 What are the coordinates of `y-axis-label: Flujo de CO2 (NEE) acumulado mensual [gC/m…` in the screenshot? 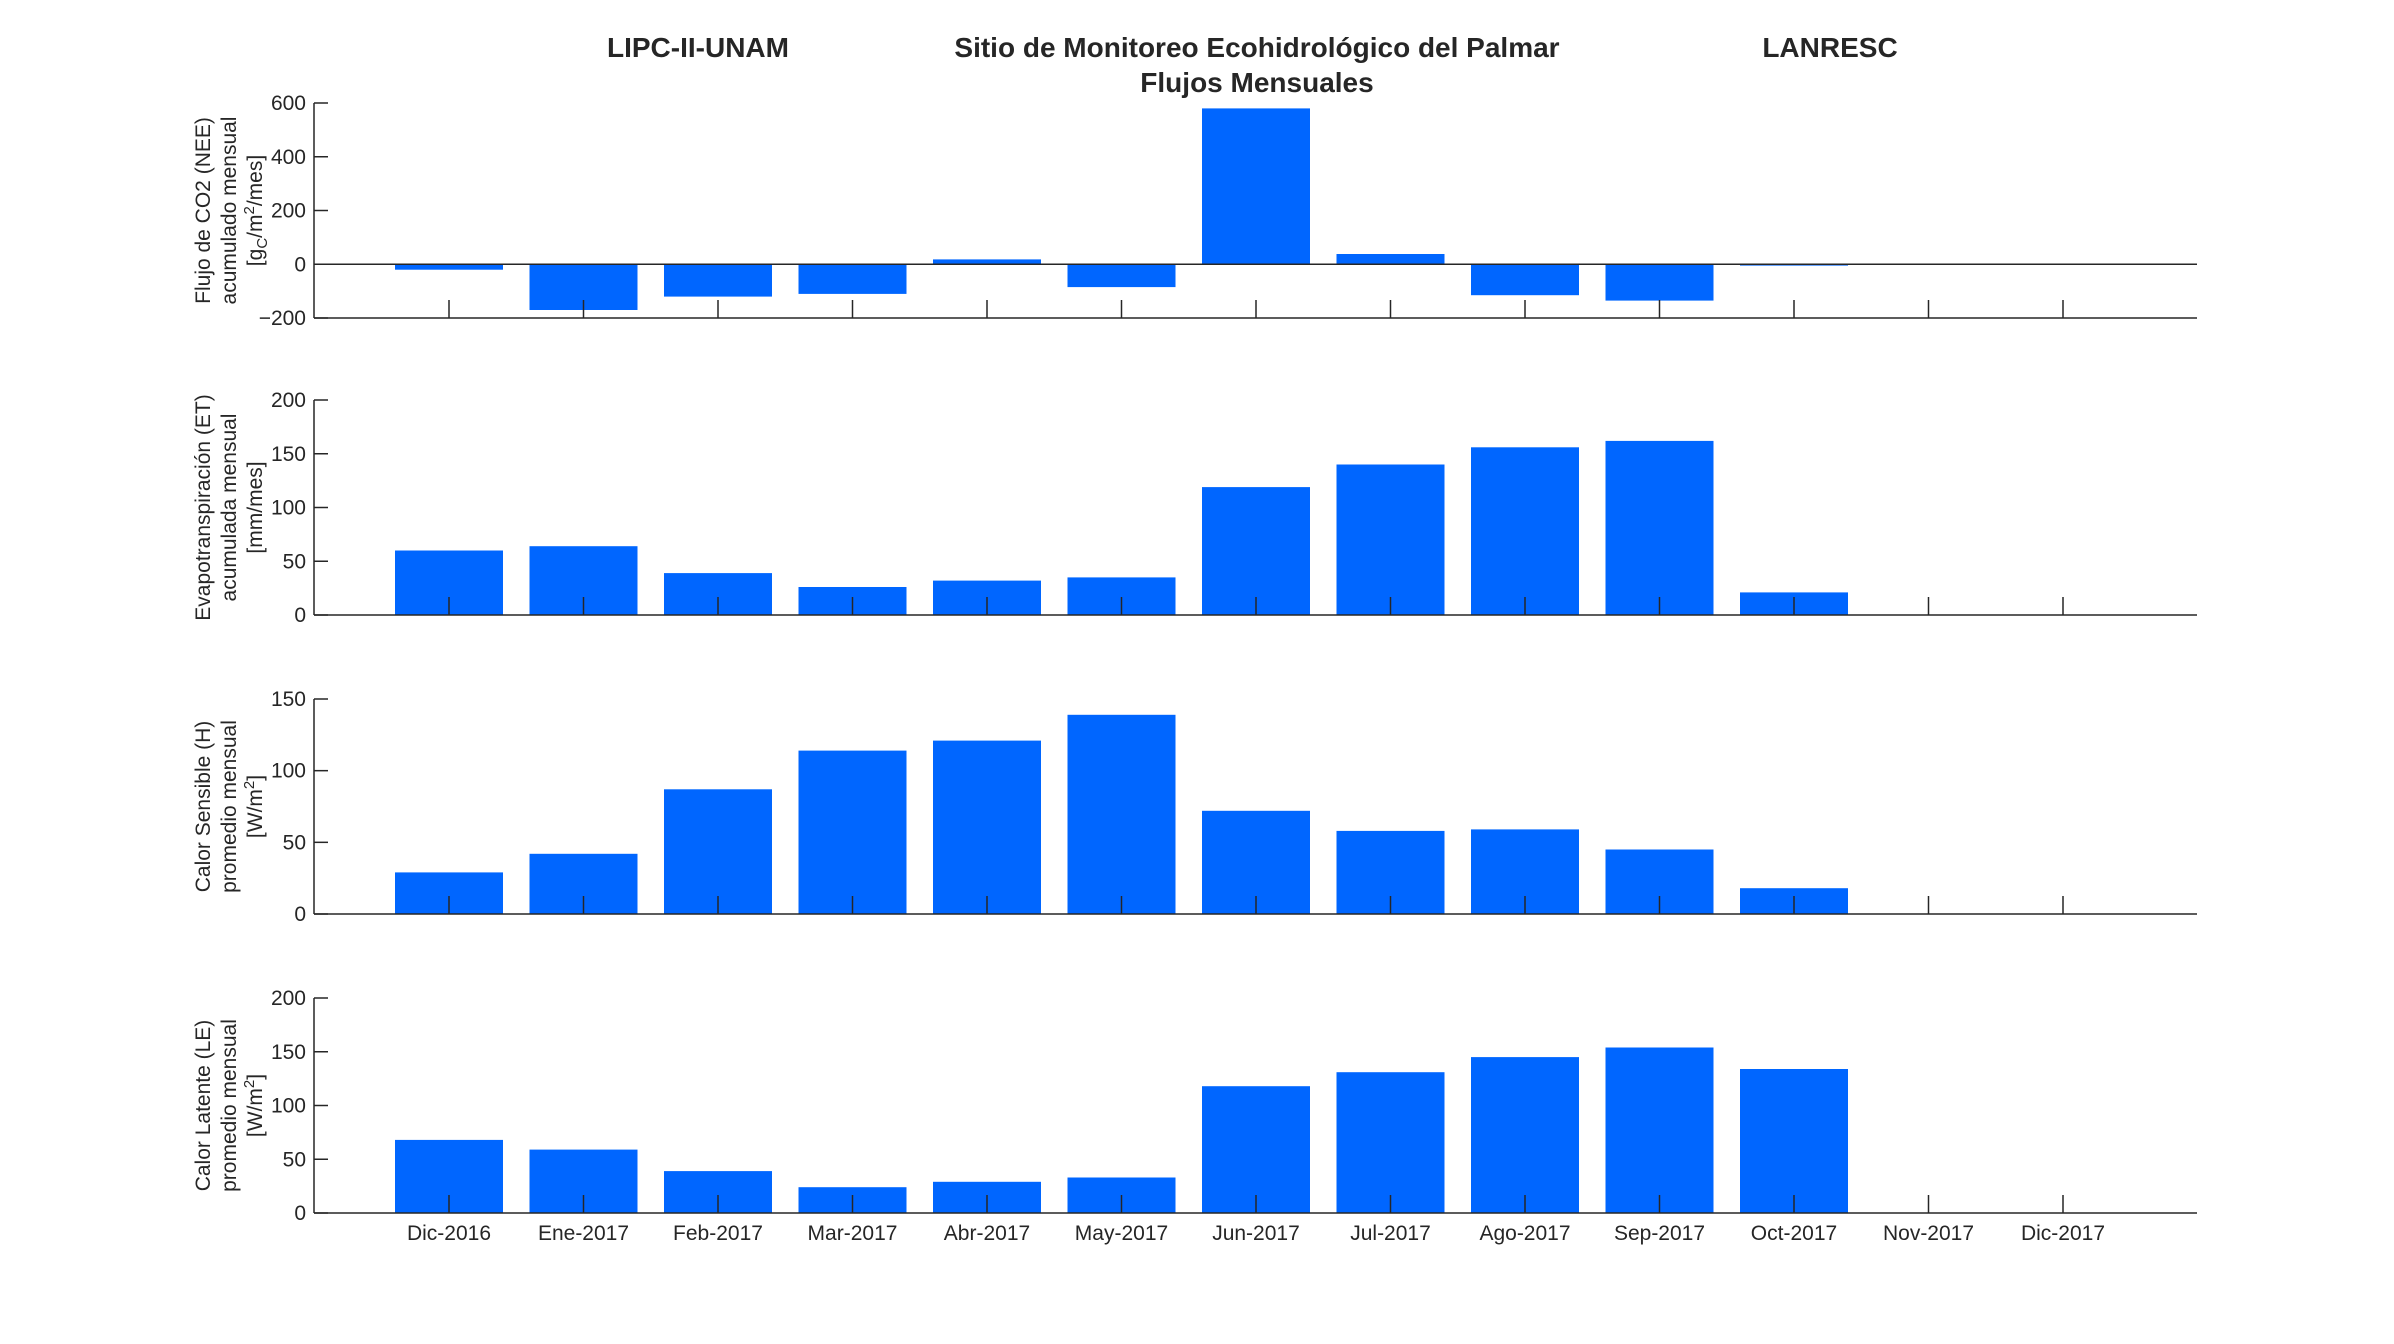 It's located at (231, 211).